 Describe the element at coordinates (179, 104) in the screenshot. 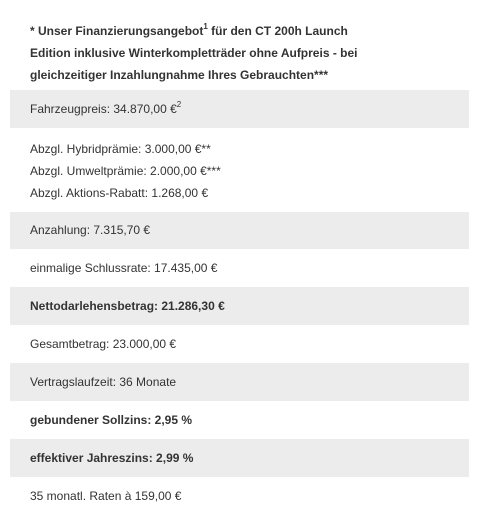

I see `footnote-marker: 2` at that location.